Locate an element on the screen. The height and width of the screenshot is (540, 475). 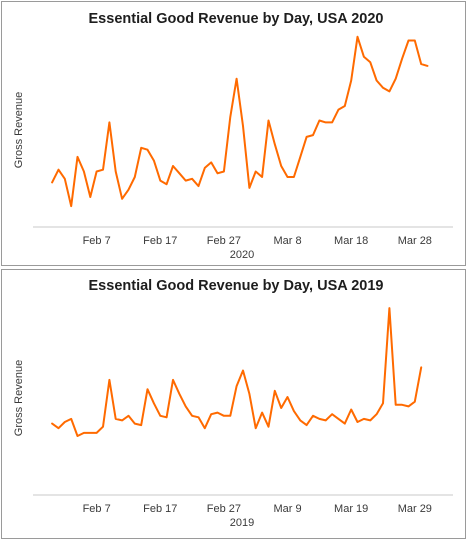
x-axis-label: 2020 is located at coordinates (242, 255).